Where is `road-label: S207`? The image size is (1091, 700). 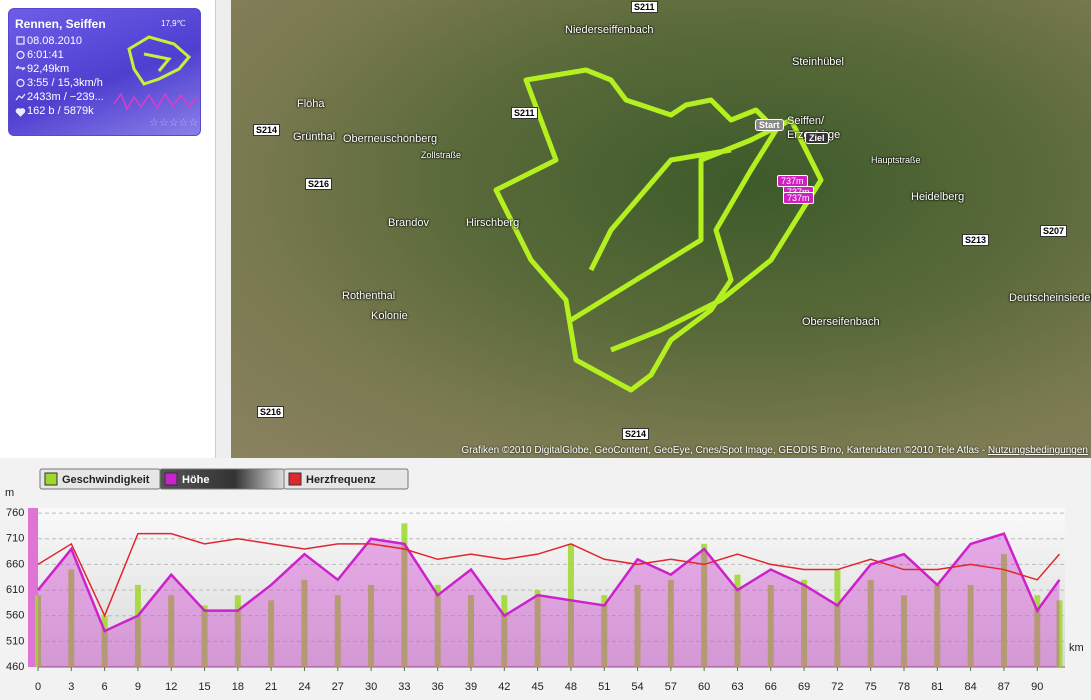
road-label: S207 is located at coordinates (1054, 231).